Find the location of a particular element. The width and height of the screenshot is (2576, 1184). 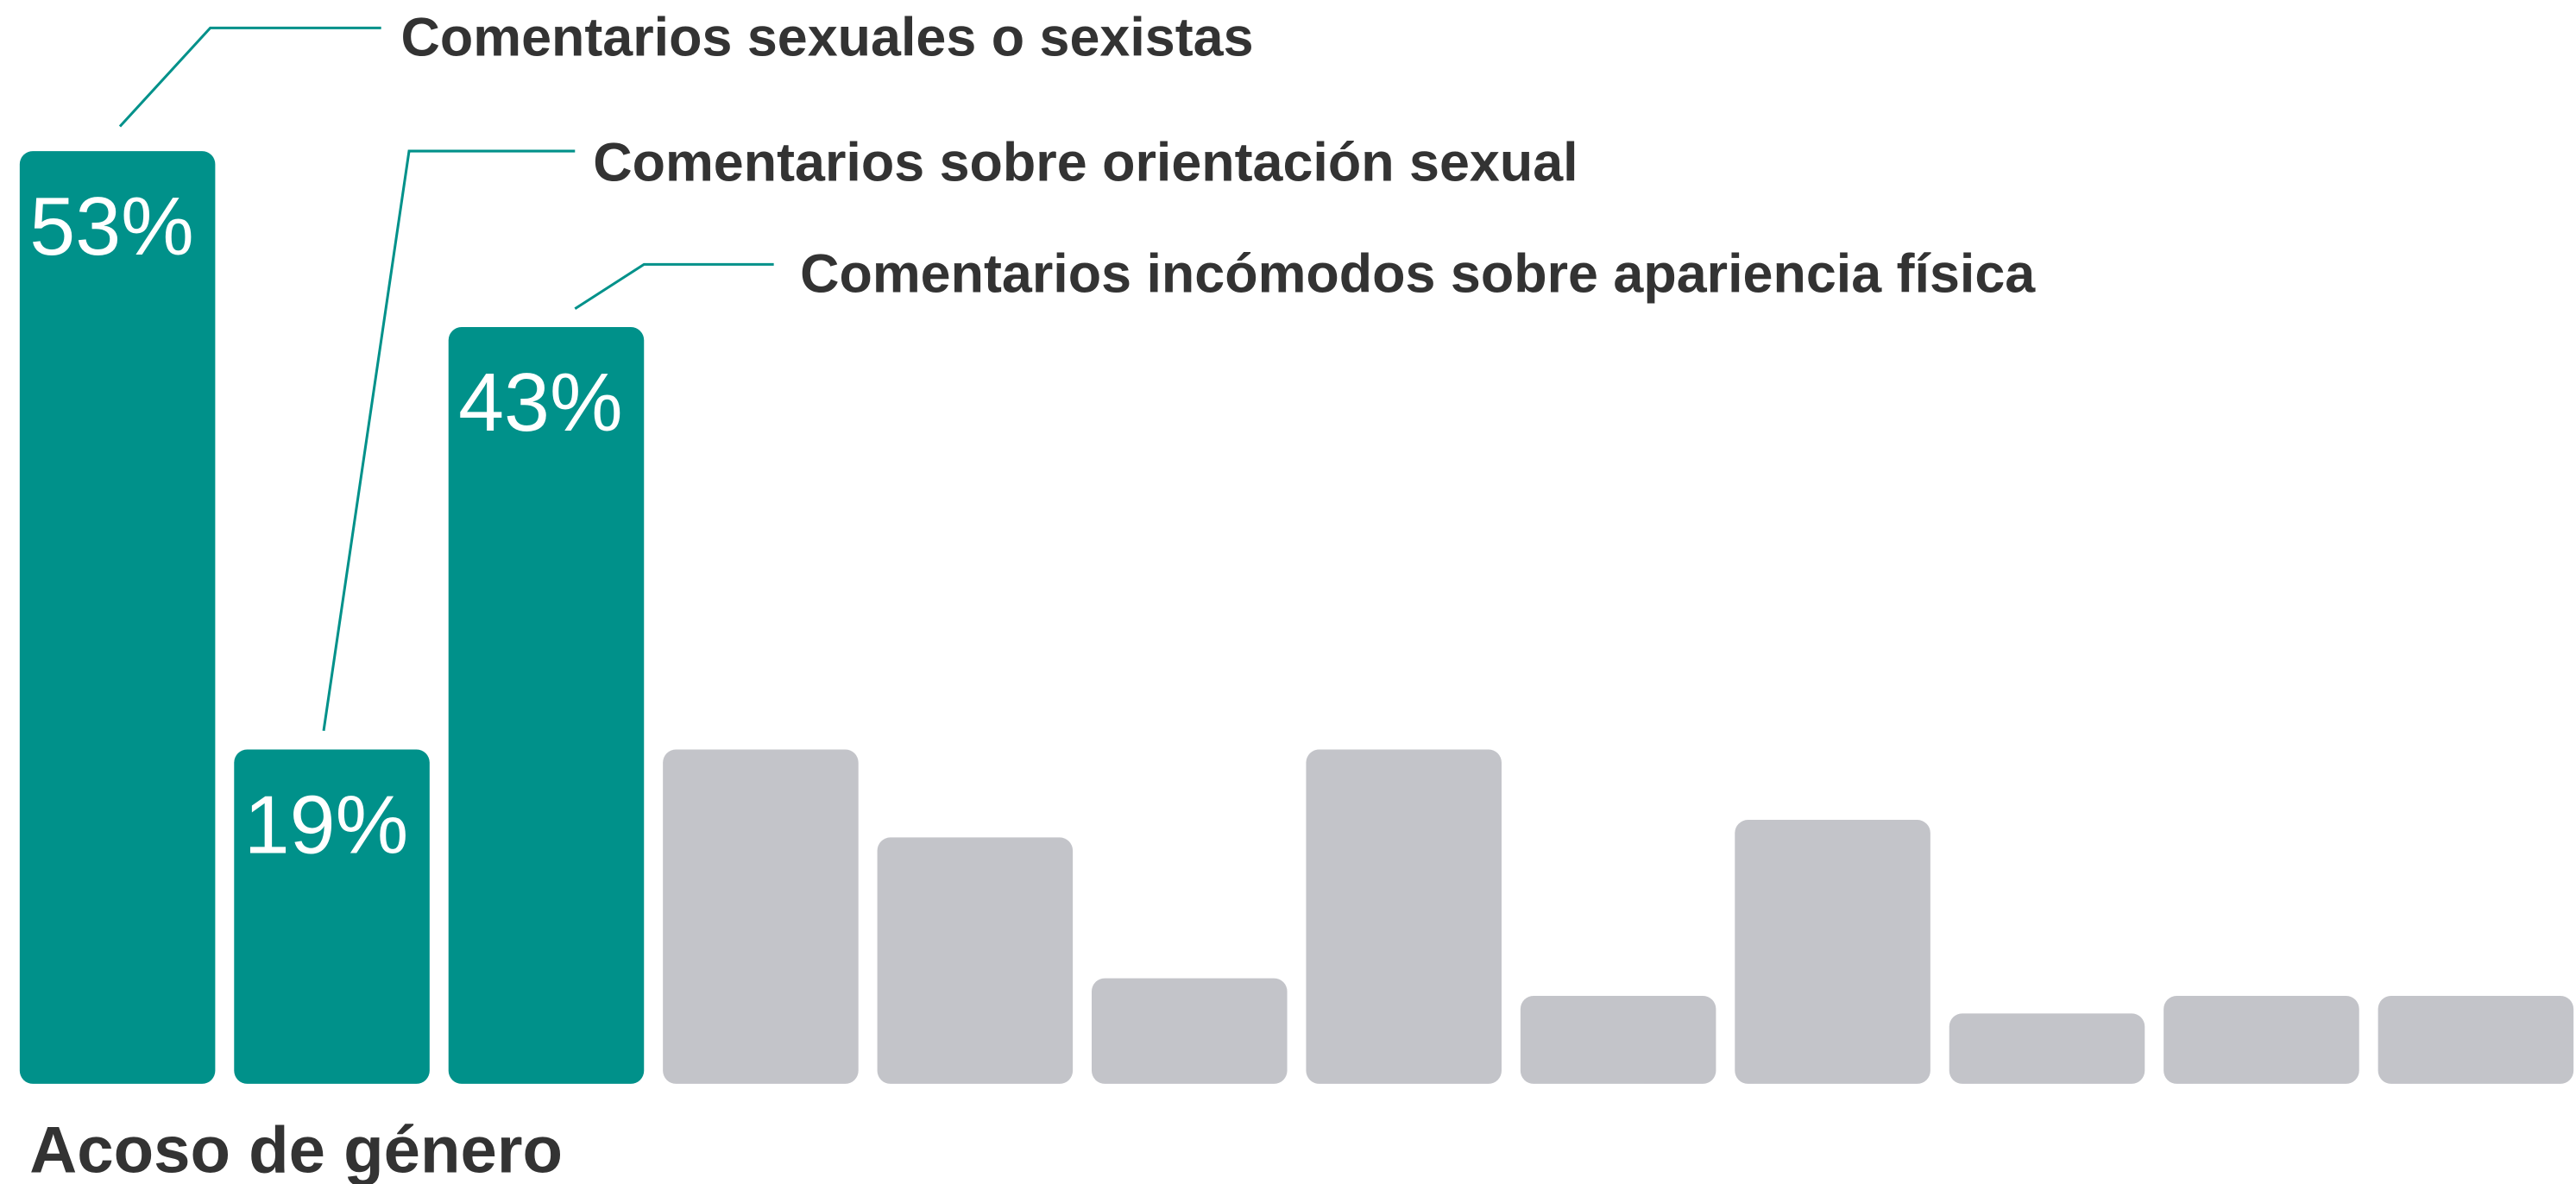

value-label: 19% is located at coordinates (326, 825).